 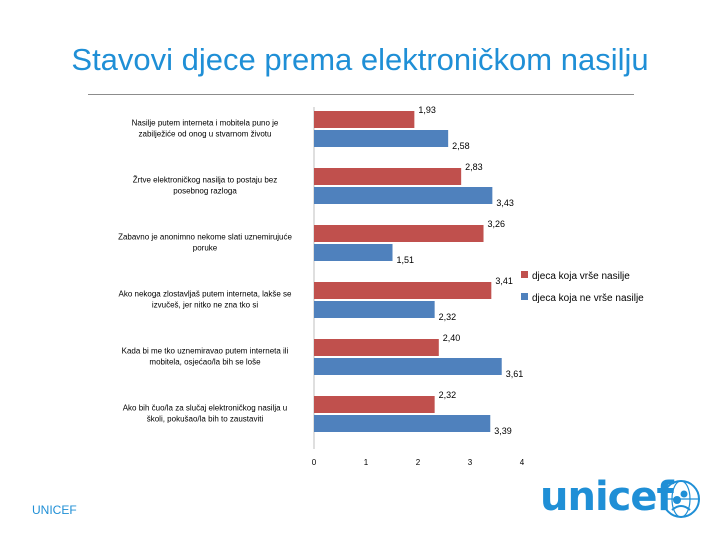 What do you see at coordinates (522, 462) in the screenshot?
I see `x-tick-label: 4` at bounding box center [522, 462].